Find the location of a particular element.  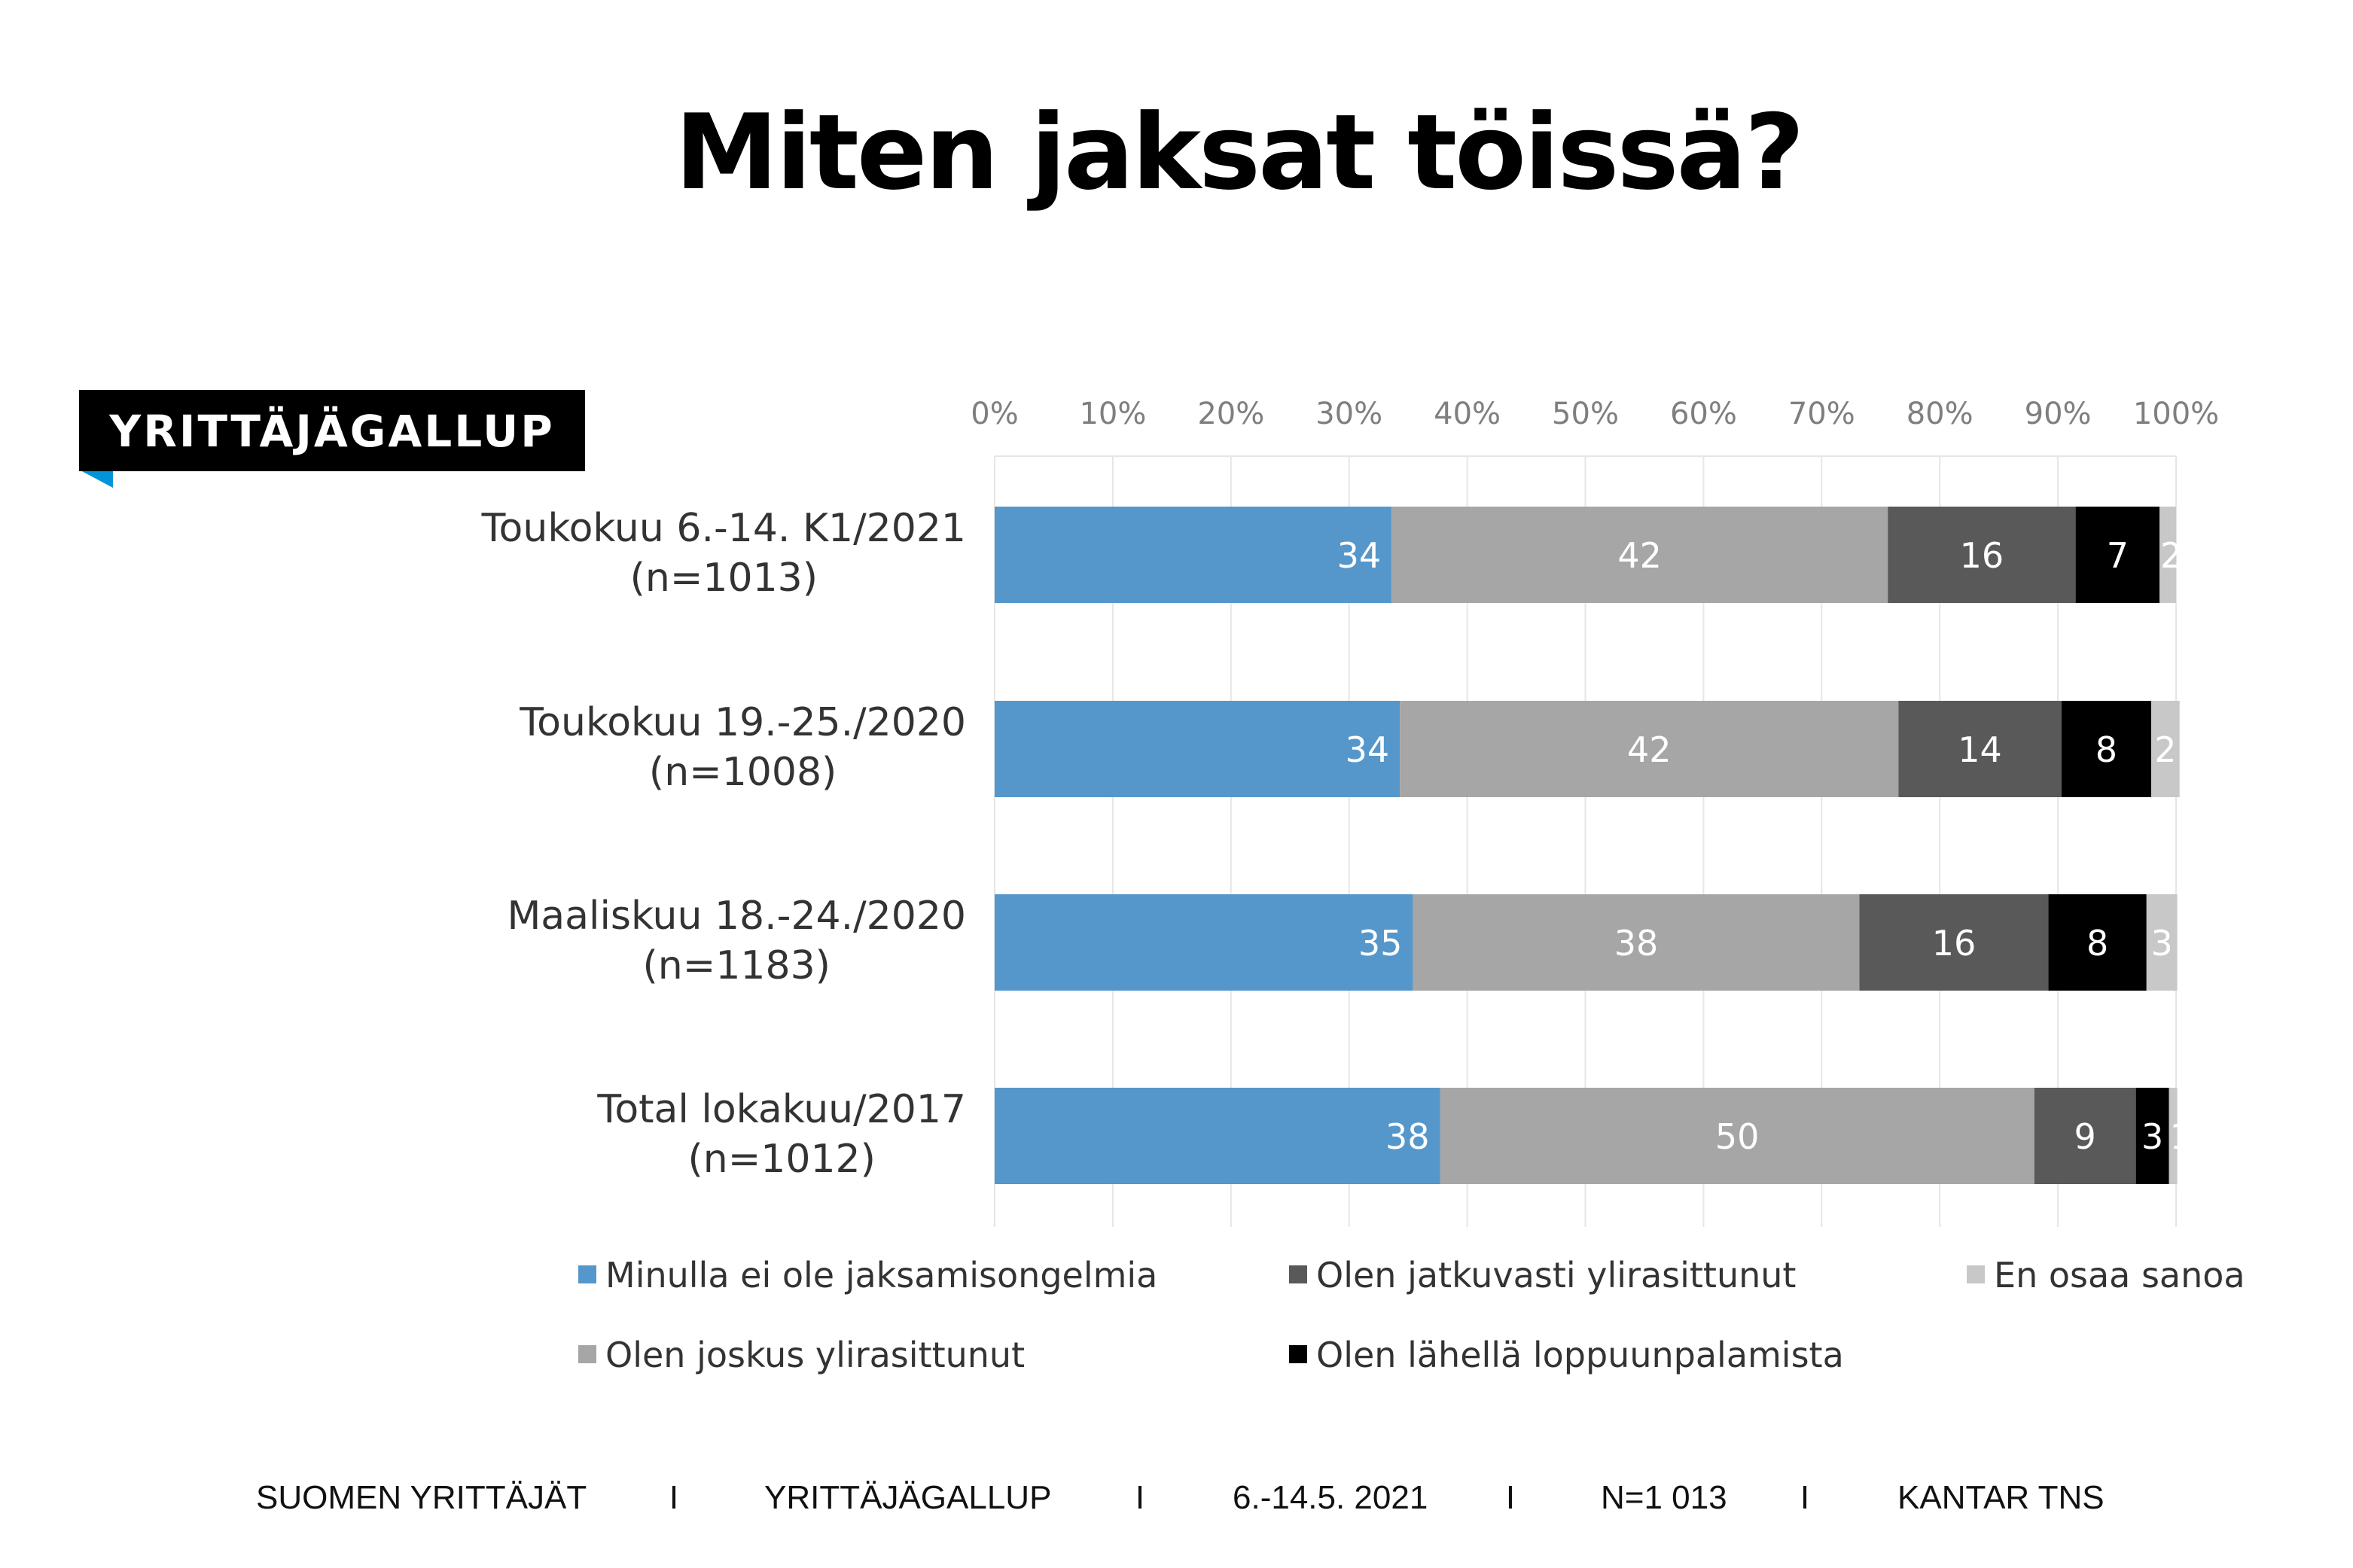

data-label: 14 is located at coordinates (1980, 749).